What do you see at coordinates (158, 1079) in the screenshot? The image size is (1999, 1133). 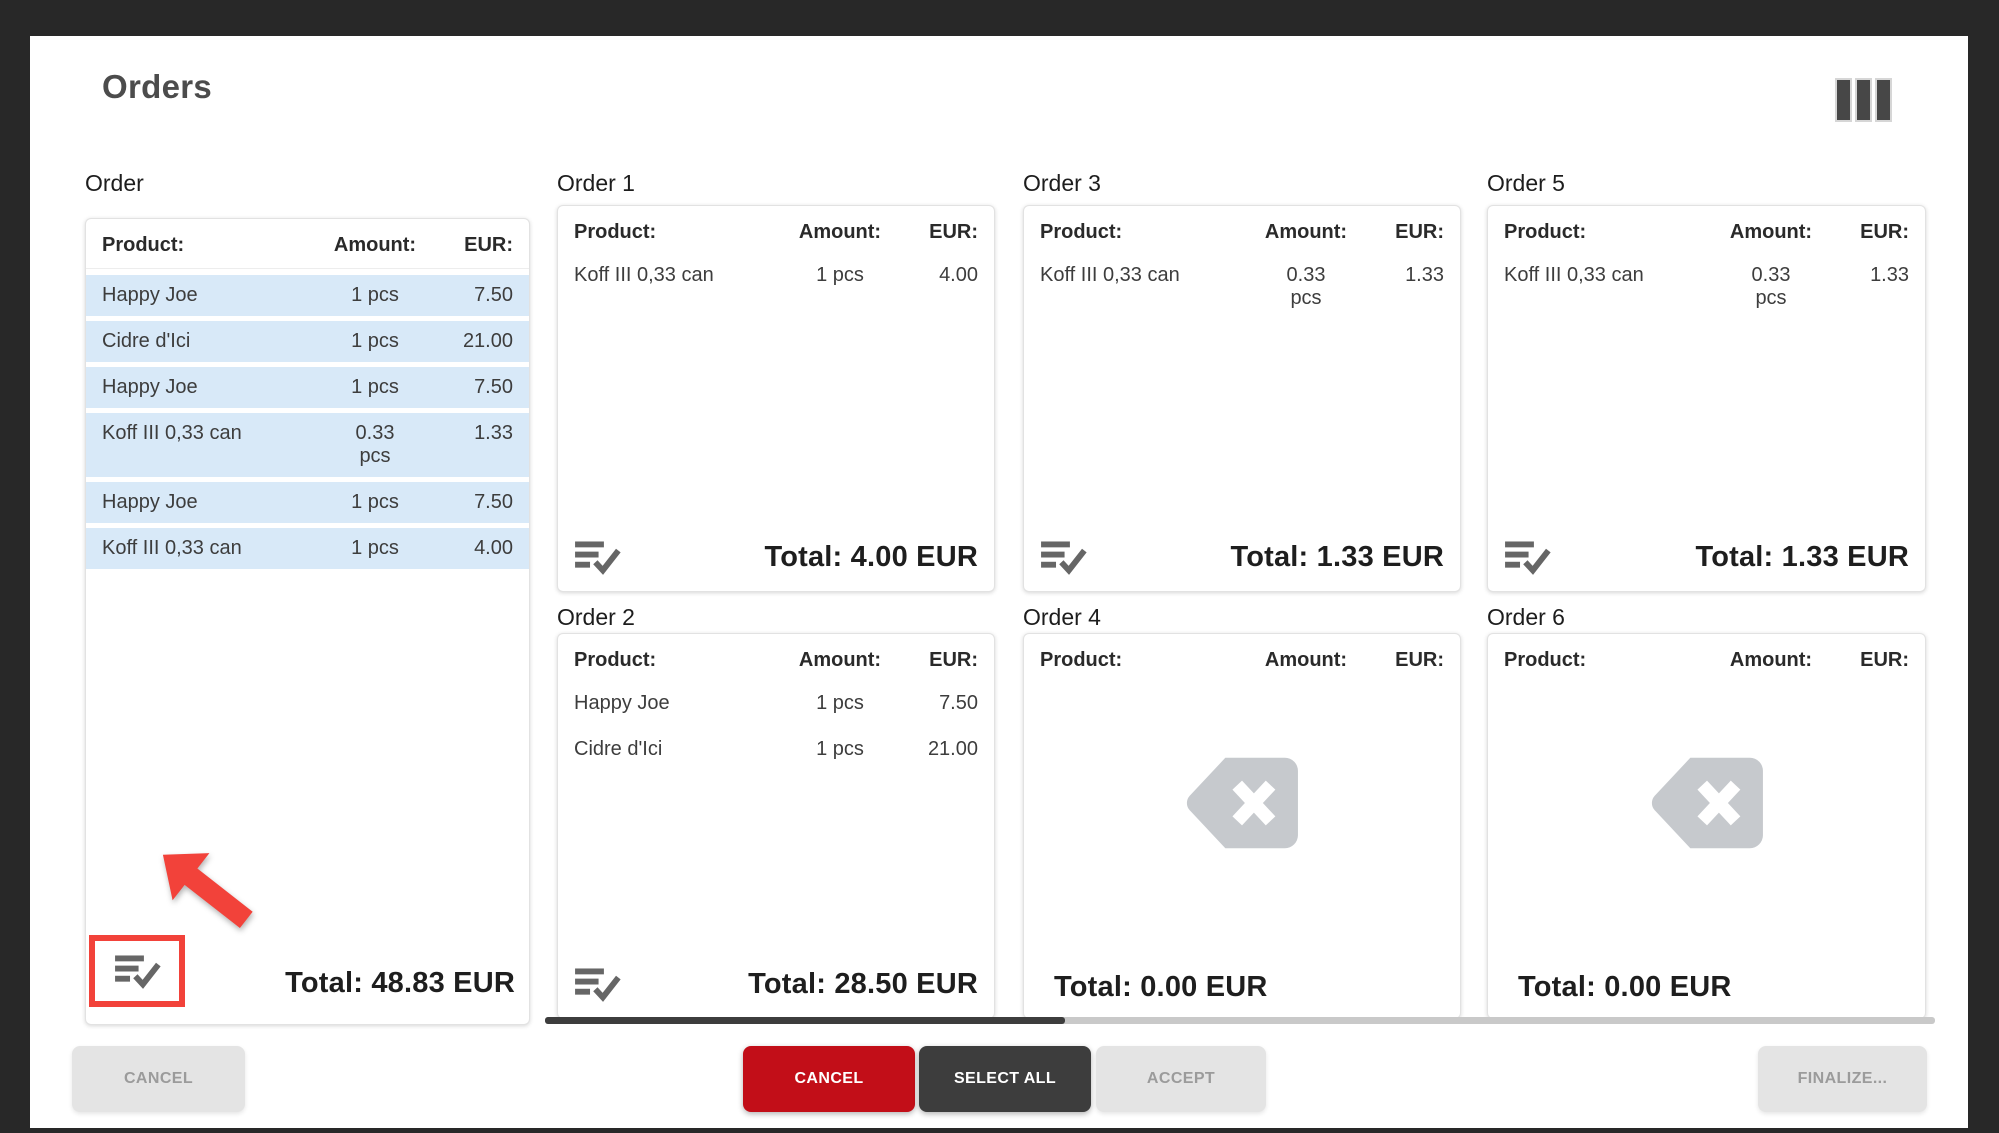 I see `cancel-button-secondary: CANCEL` at bounding box center [158, 1079].